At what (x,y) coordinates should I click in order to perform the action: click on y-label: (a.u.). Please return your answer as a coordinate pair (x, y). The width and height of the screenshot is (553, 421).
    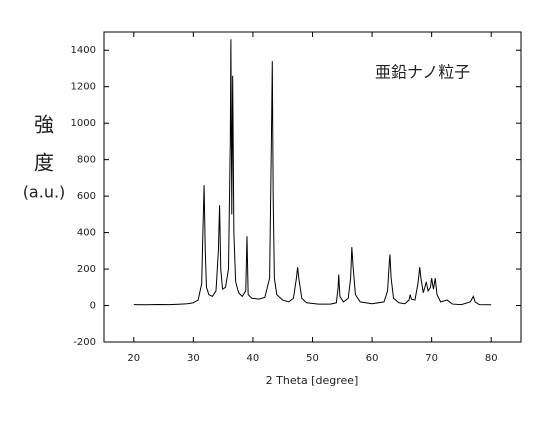
    Looking at the image, I should click on (44, 192).